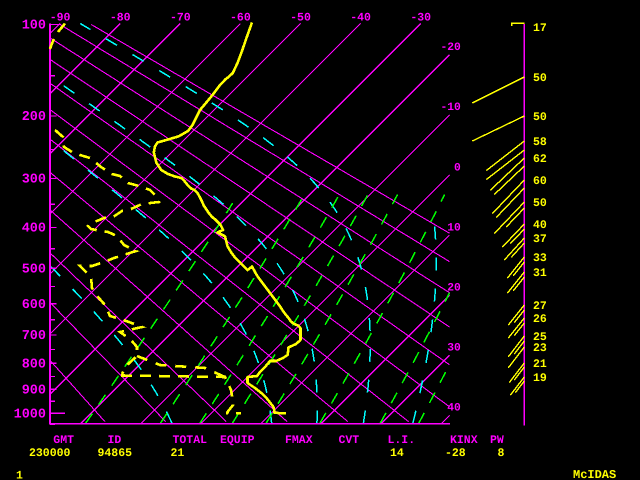 This screenshot has height=480, width=640. Describe the element at coordinates (34, 26) in the screenshot. I see `svg-text: 100` at that location.